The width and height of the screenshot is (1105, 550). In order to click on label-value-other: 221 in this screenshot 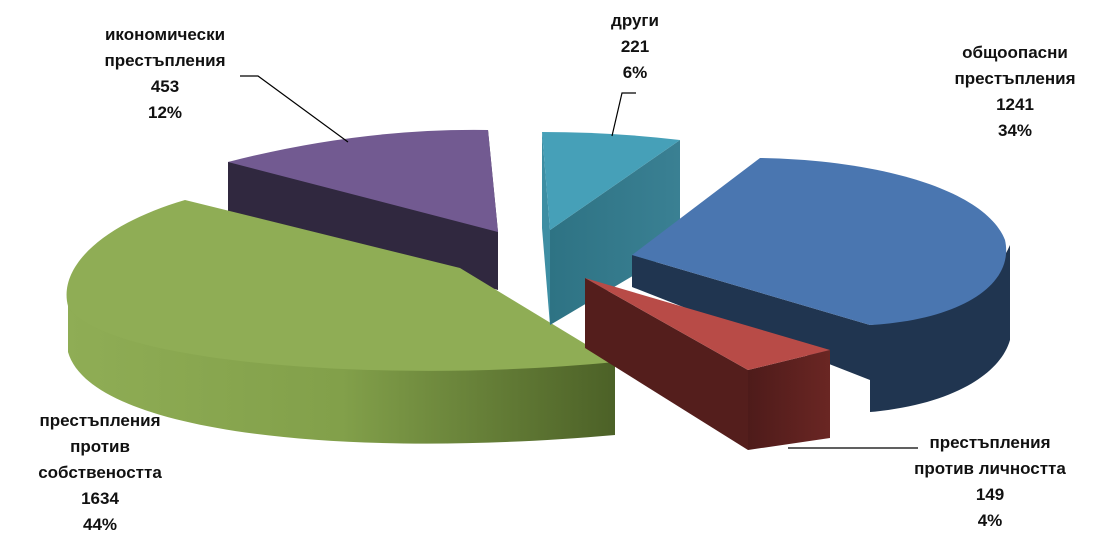, I will do `click(635, 46)`.